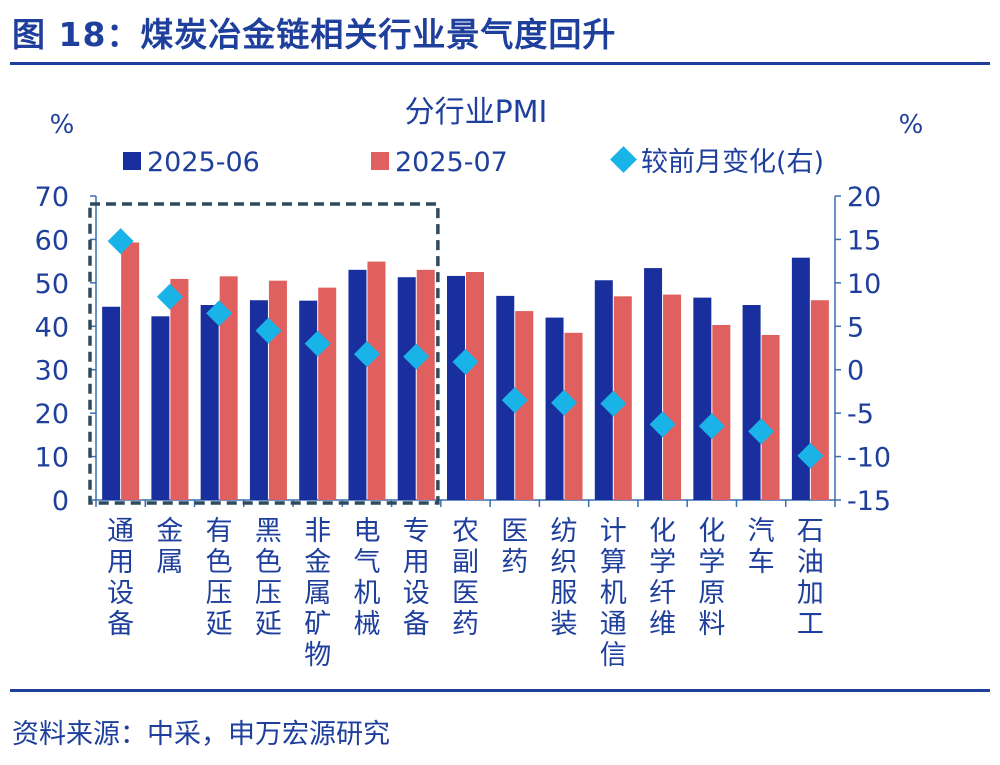 The image size is (1000, 765). I want to click on source-rule, so click(500, 690).